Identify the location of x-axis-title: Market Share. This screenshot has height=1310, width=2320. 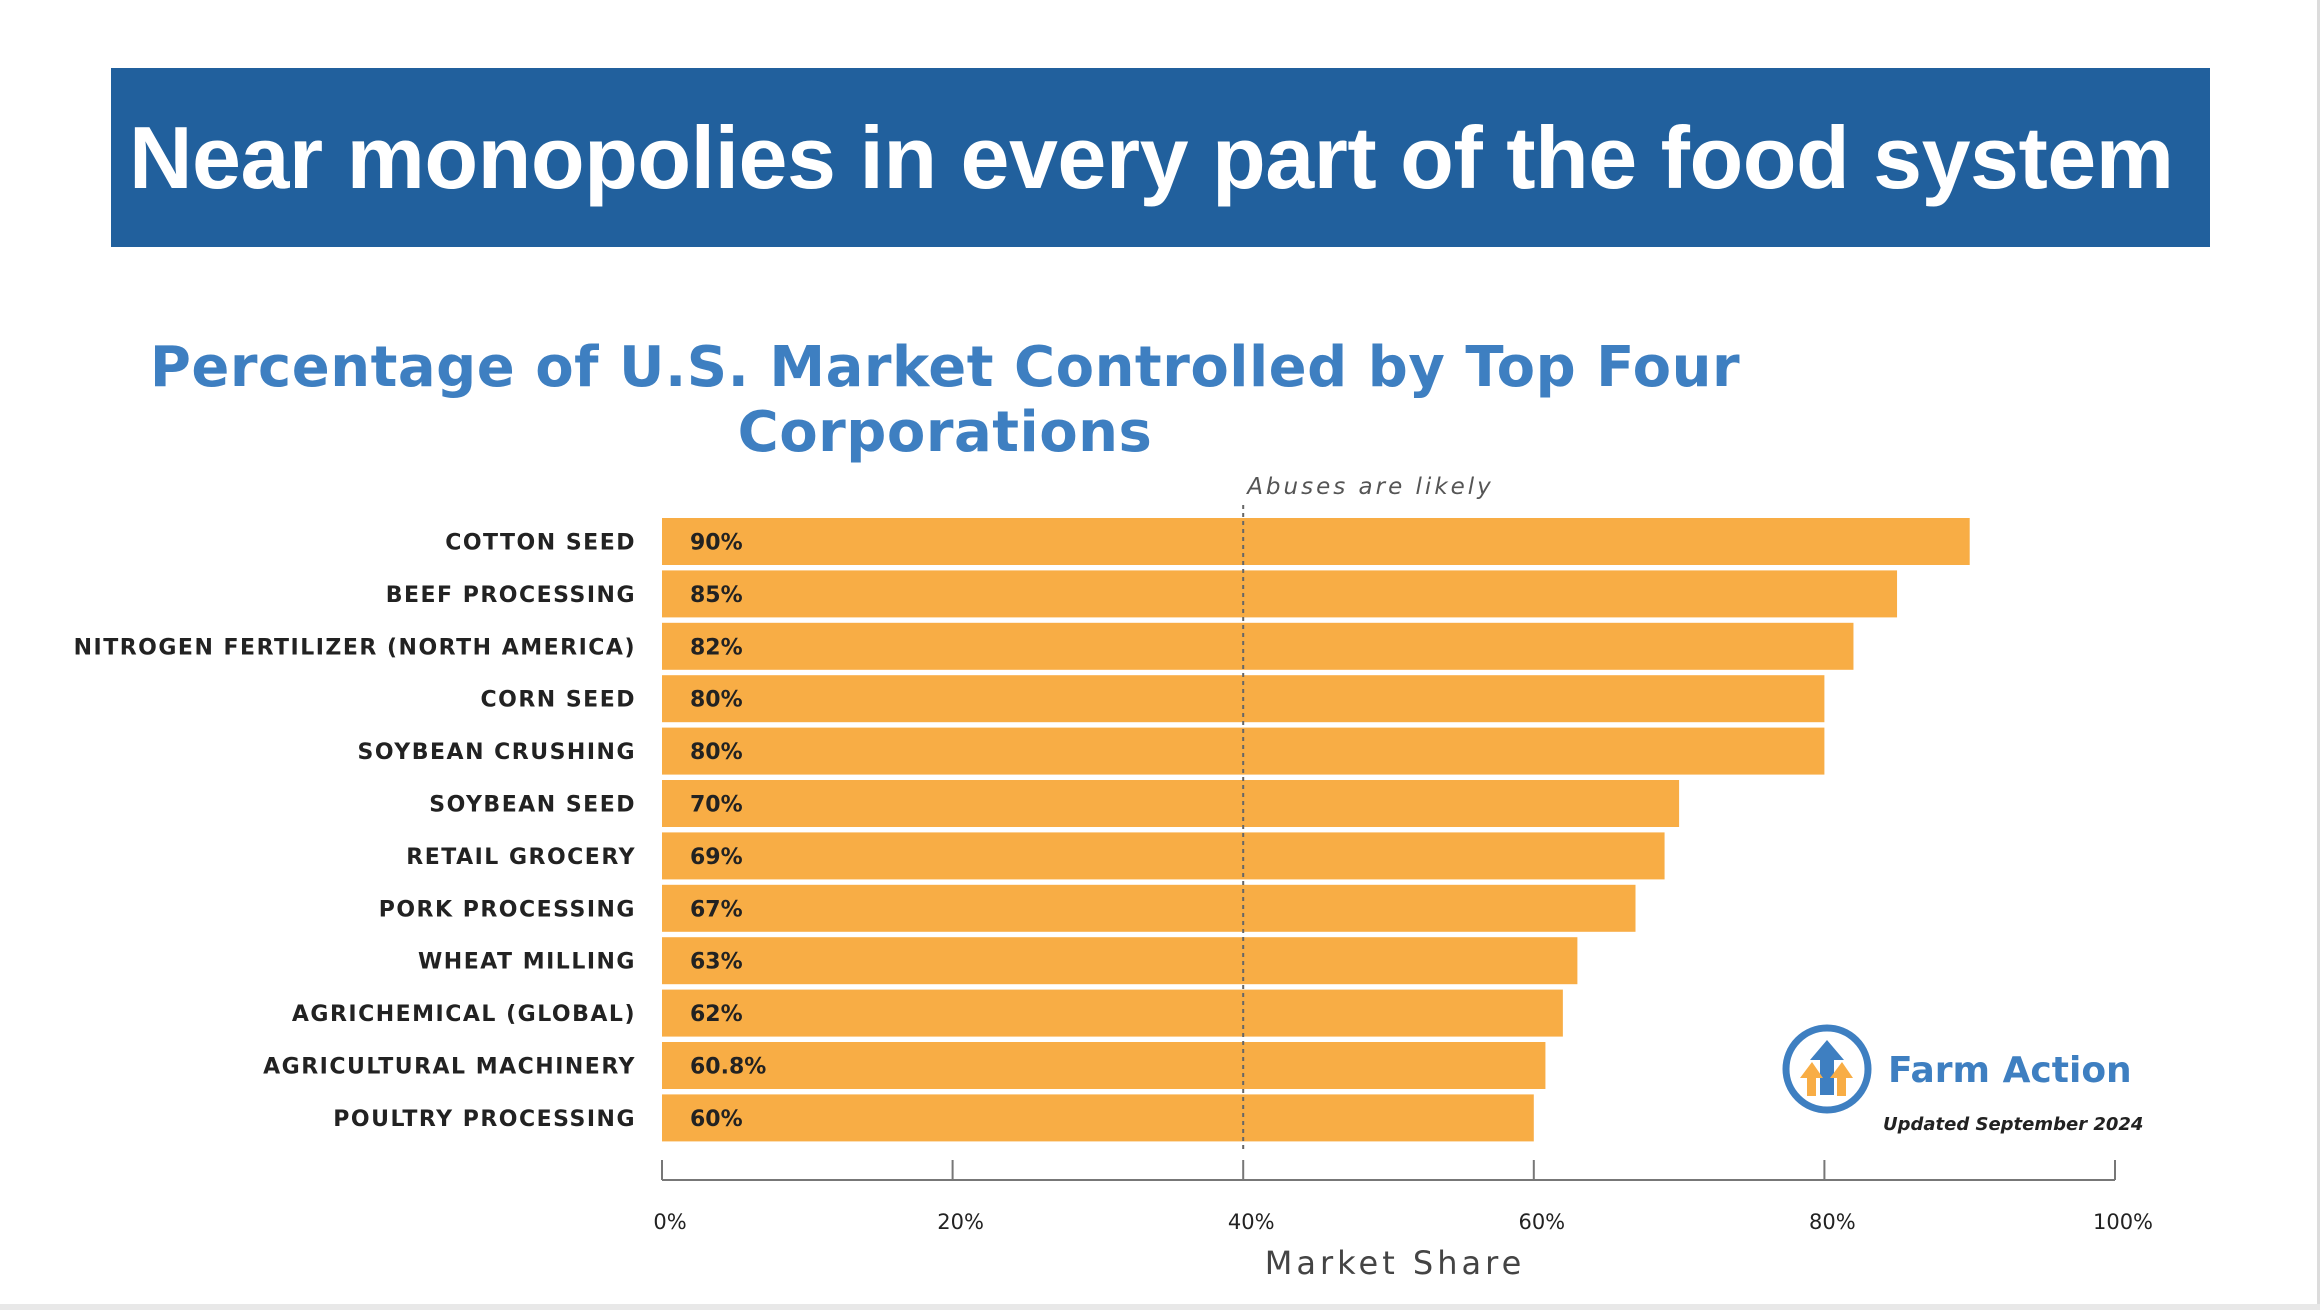
(1395, 1263).